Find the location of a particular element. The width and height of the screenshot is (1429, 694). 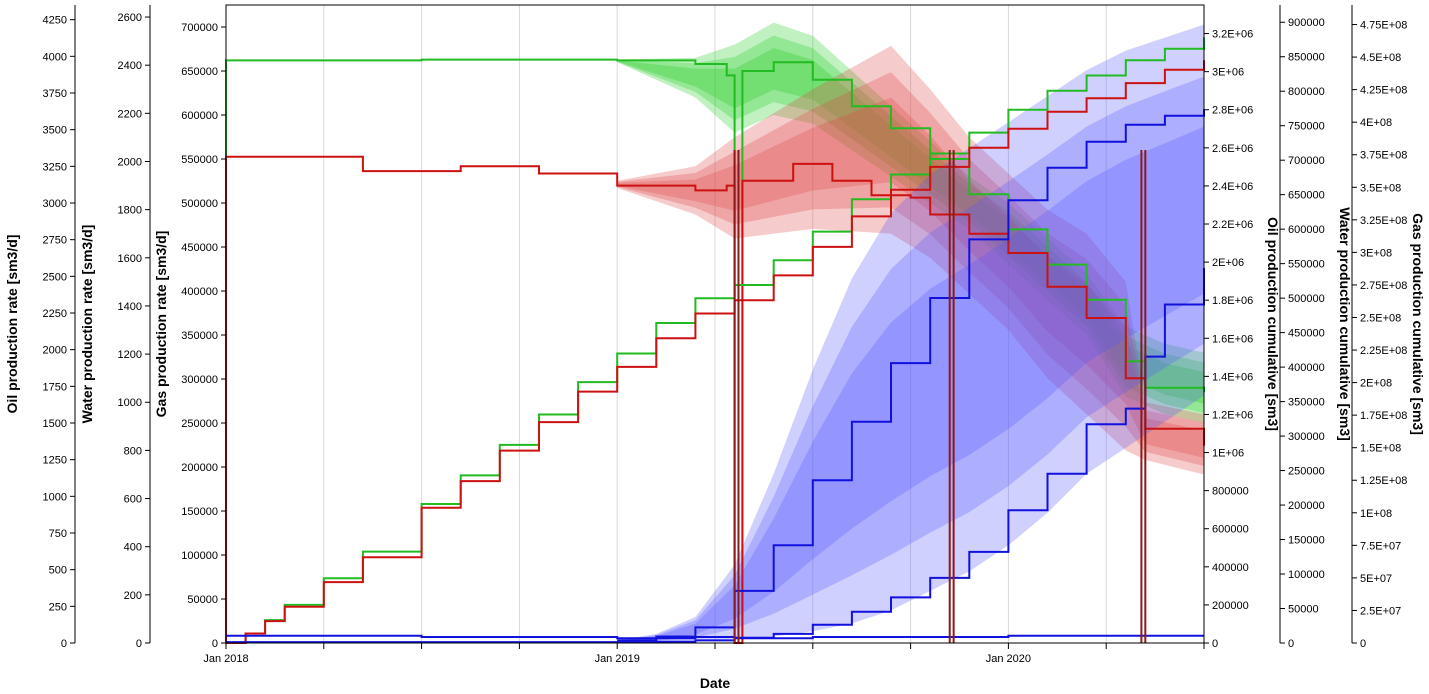

water_cum-tick-label: 100000 is located at coordinates (1306, 575).